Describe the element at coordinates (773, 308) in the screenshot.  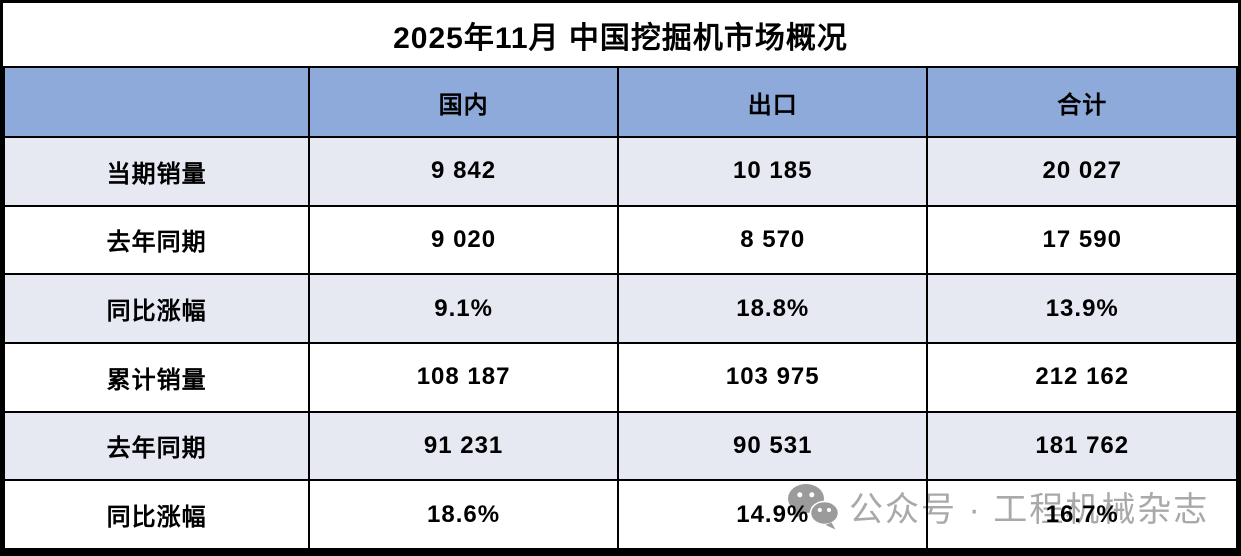
I see `cell-export: 18.8%` at that location.